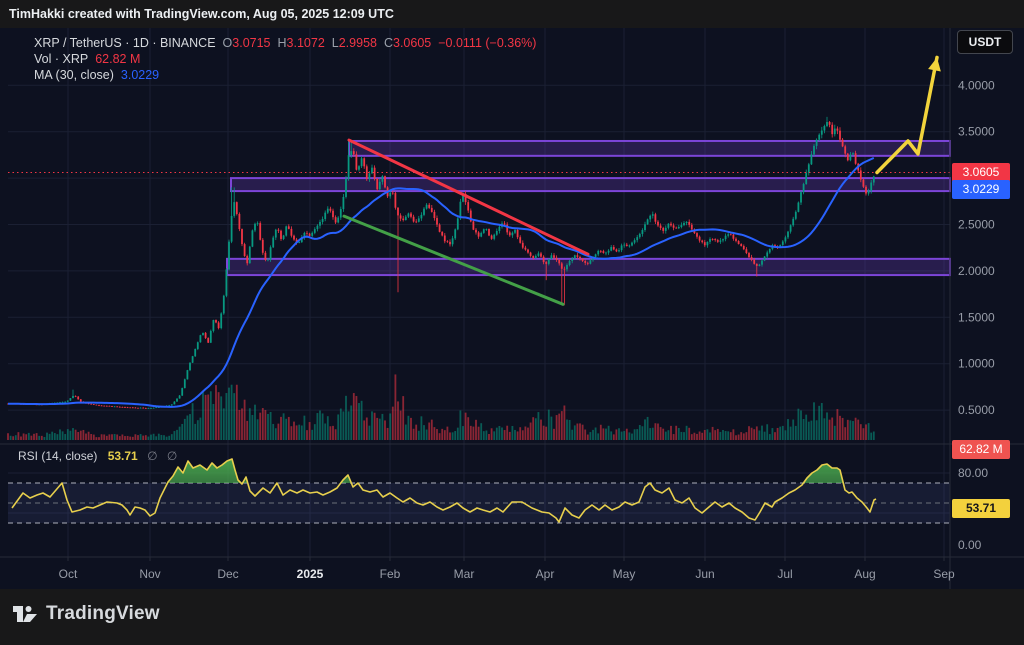  I want to click on rsi-tick: 0.00, so click(970, 545).